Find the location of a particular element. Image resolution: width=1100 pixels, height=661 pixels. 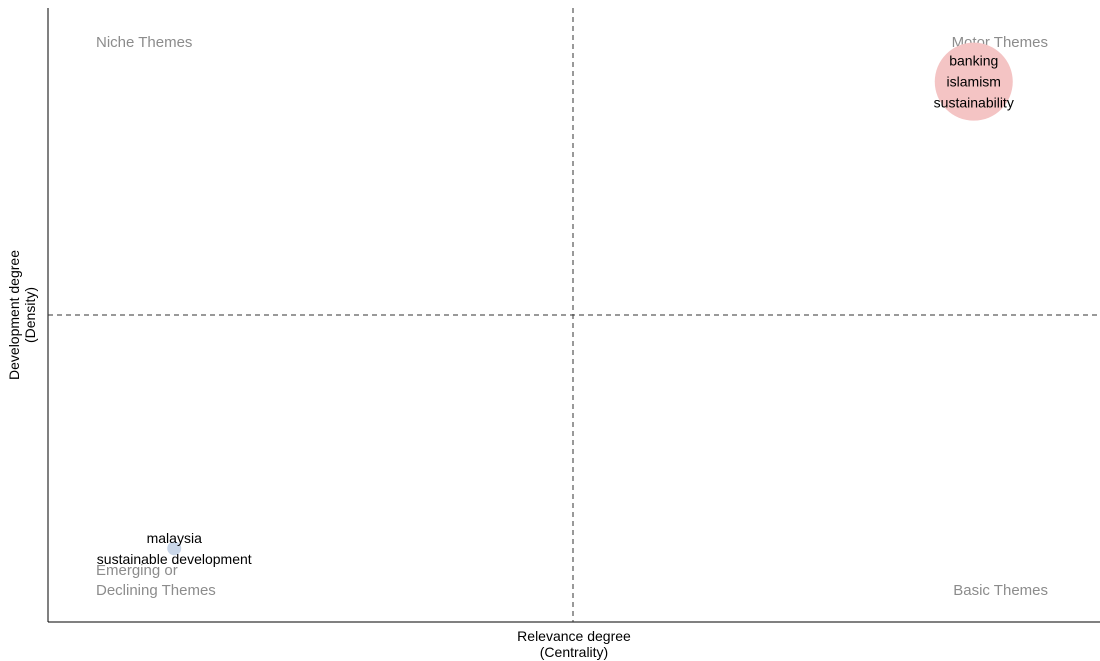

cluster-label-1-1: sustainable development is located at coordinates (174, 559).